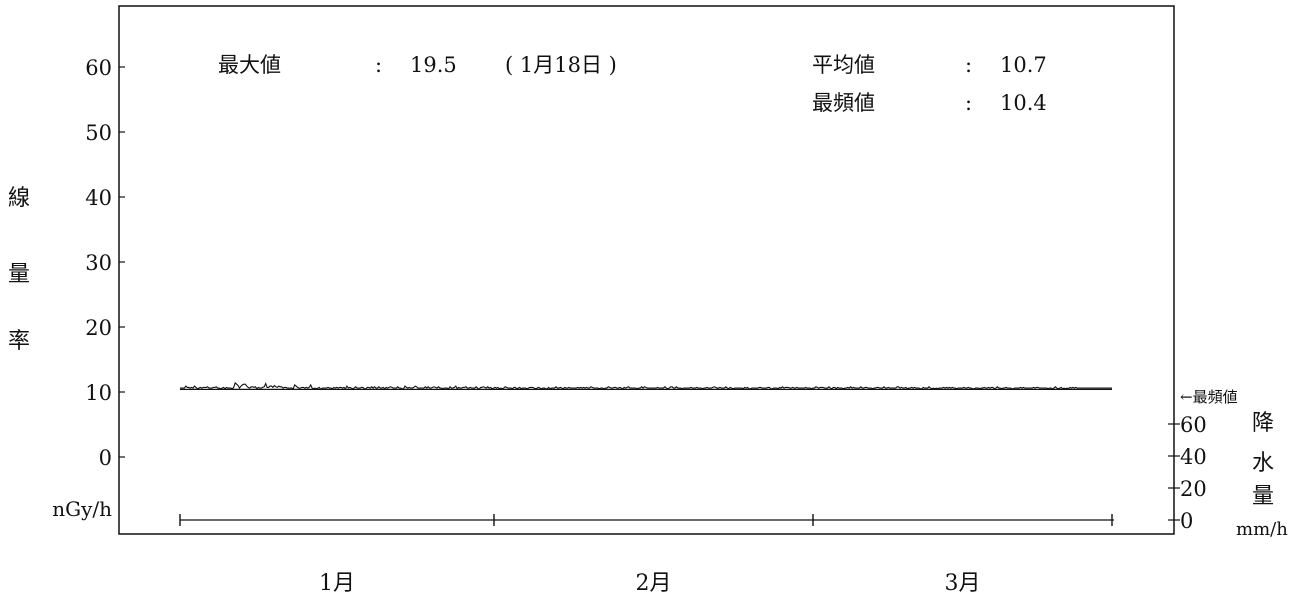 Image resolution: width=1309 pixels, height=605 pixels. What do you see at coordinates (105, 458) in the screenshot?
I see `y-tick-label: 0` at bounding box center [105, 458].